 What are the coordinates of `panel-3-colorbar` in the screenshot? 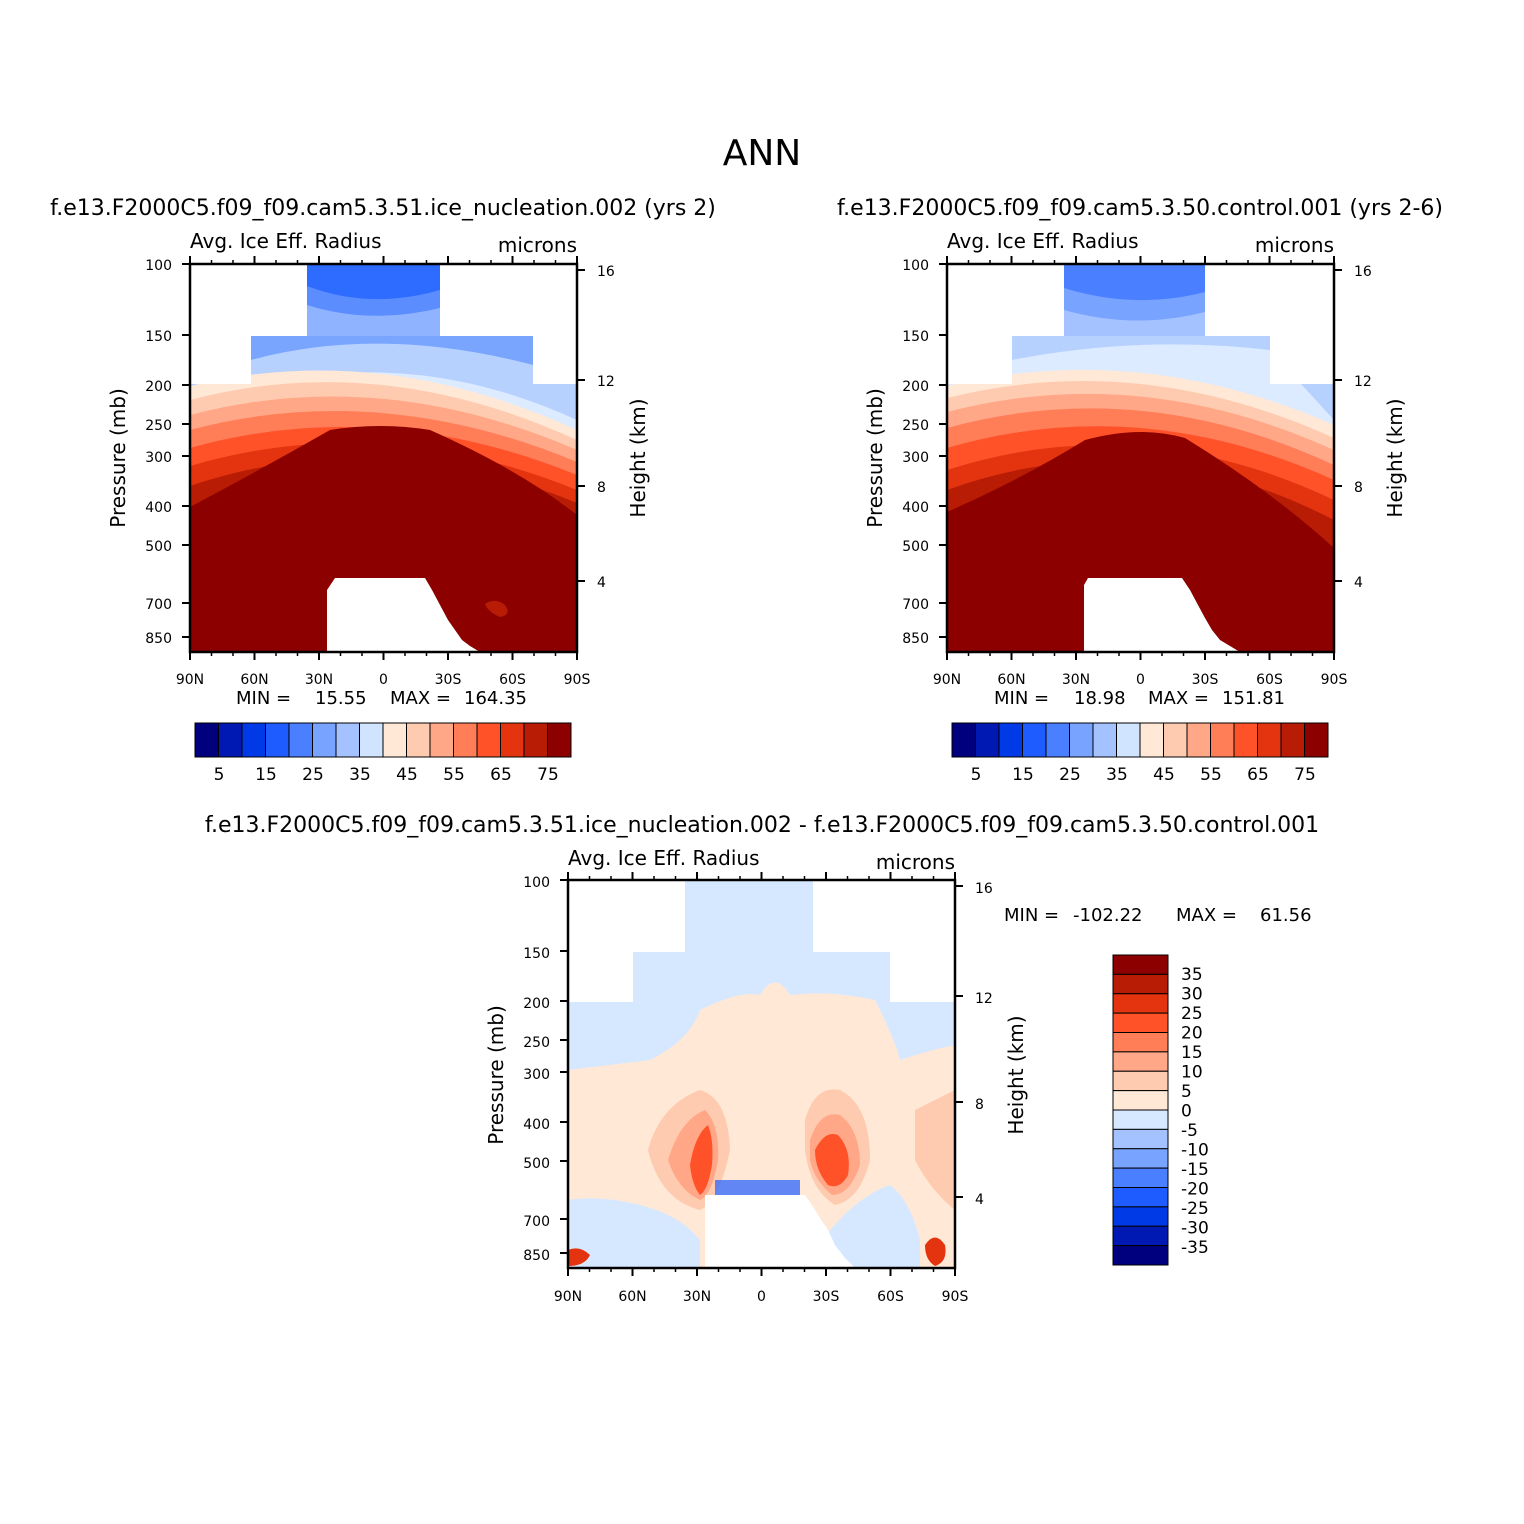 It's located at (1140, 1110).